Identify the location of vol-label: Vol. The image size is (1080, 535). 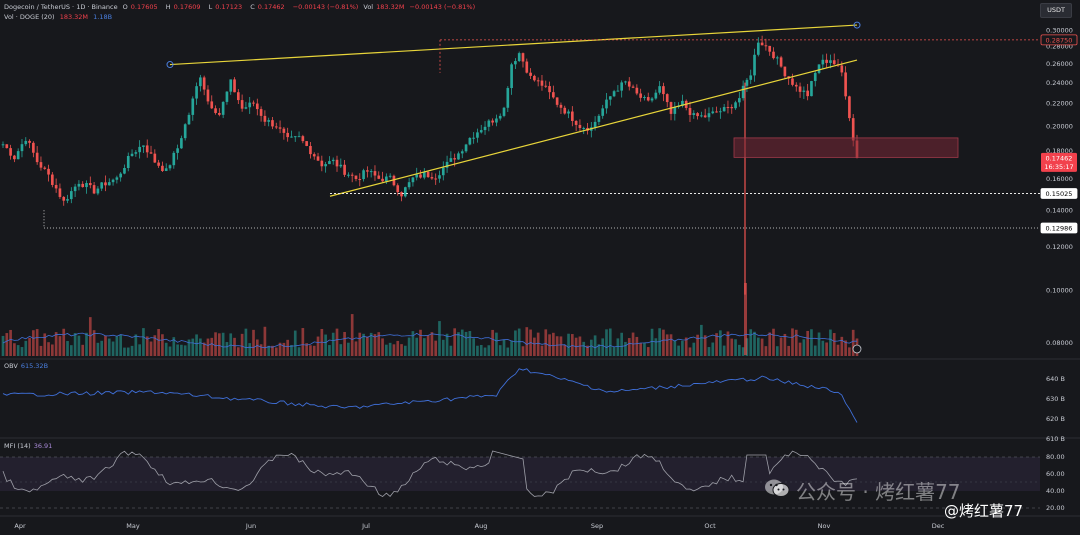
(368, 7).